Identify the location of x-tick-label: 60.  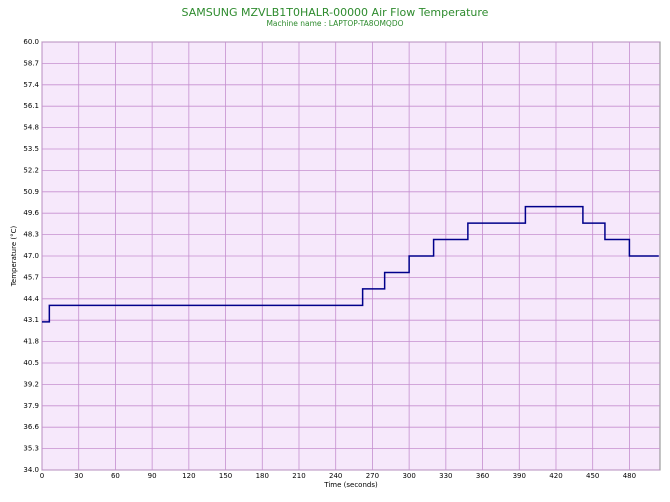
(115, 476).